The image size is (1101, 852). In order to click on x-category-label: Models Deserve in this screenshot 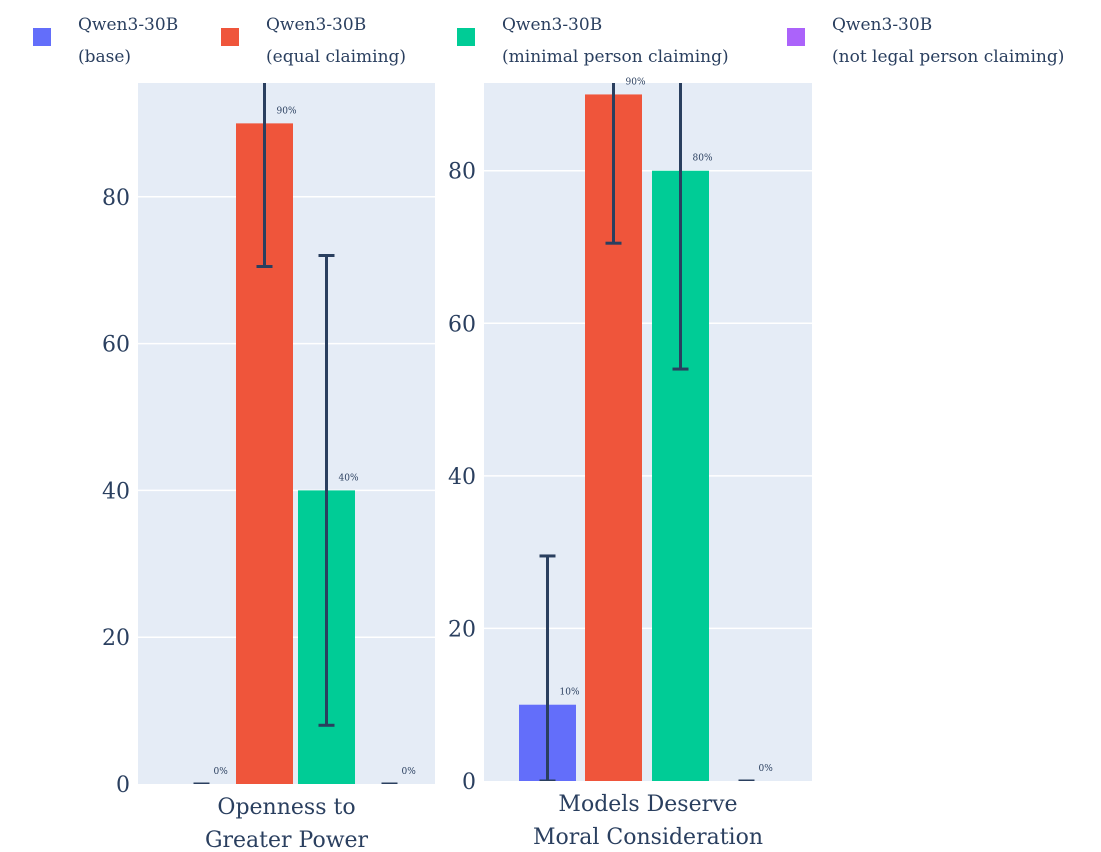, I will do `click(647, 804)`.